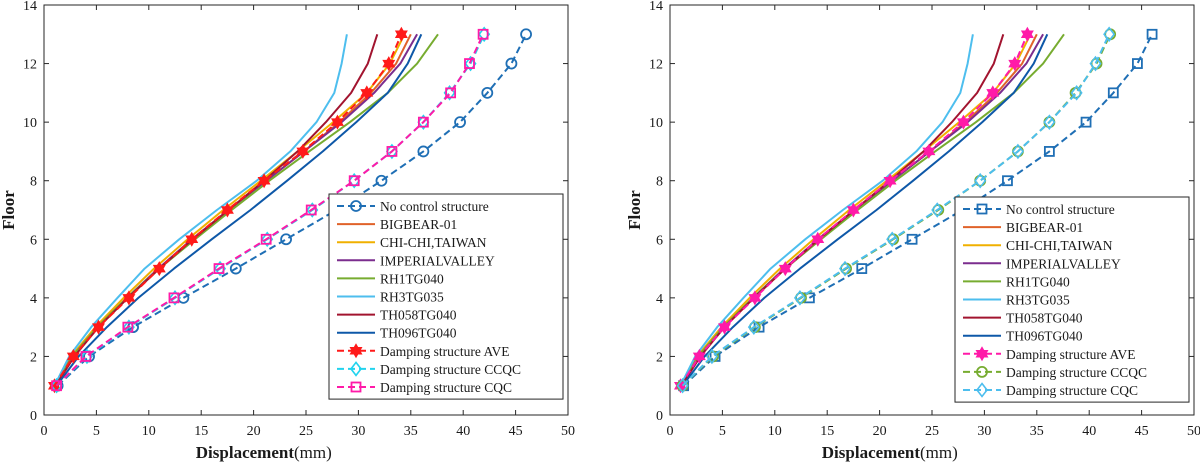  Describe the element at coordinates (412, 278) in the screenshot. I see `legend-label: RH1TG040` at that location.